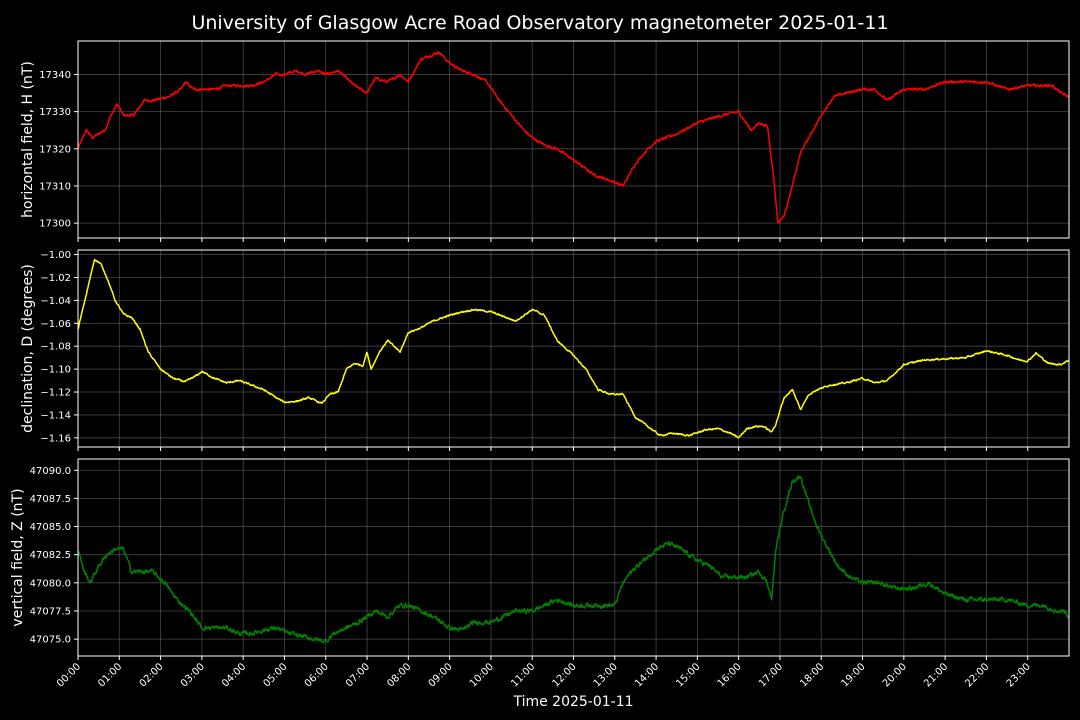 This screenshot has height=720, width=1080. Describe the element at coordinates (606, 675) in the screenshot. I see `x-tick-label: 13:00` at that location.